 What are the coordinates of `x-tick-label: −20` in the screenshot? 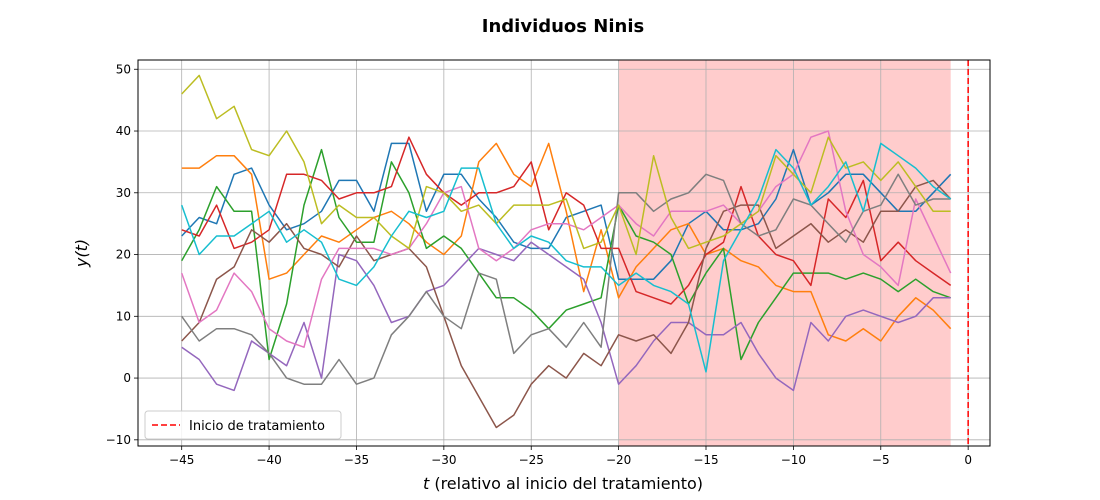 It's located at (618, 460).